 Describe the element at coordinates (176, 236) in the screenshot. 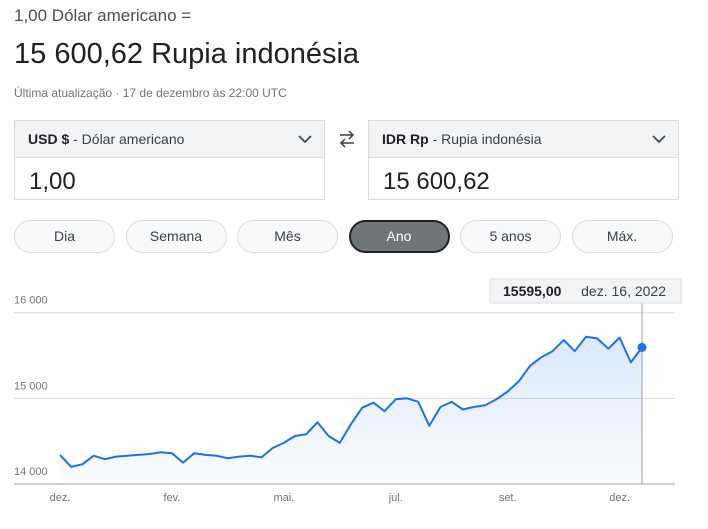

I see `range-button: Semana` at that location.